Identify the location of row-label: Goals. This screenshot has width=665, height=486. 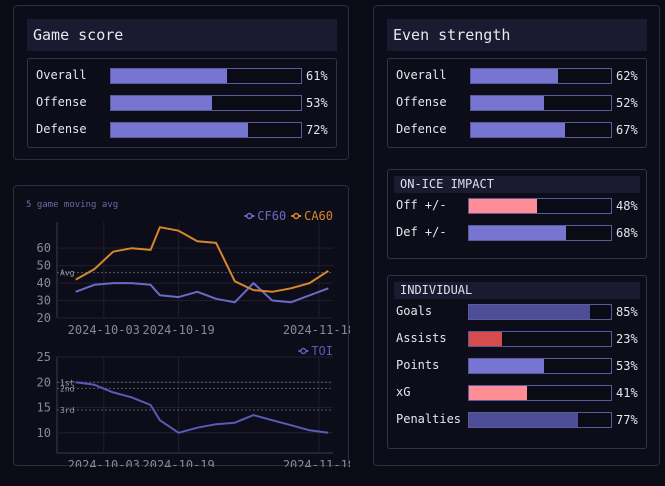
(414, 311).